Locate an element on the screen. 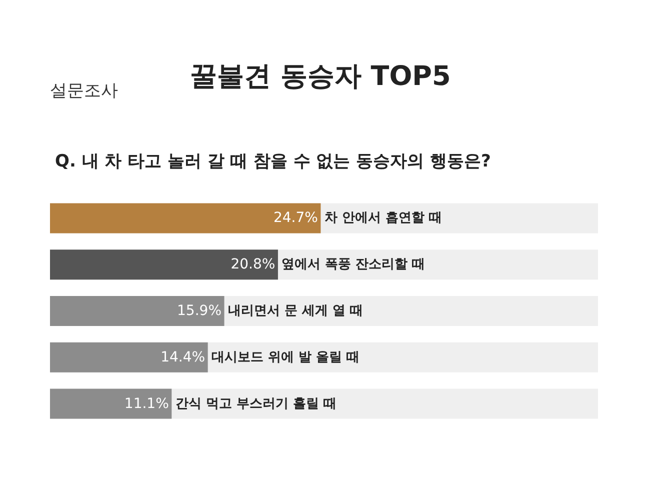 Image resolution: width=650 pixels, height=477 pixels. data-label: 14.4% is located at coordinates (183, 357).